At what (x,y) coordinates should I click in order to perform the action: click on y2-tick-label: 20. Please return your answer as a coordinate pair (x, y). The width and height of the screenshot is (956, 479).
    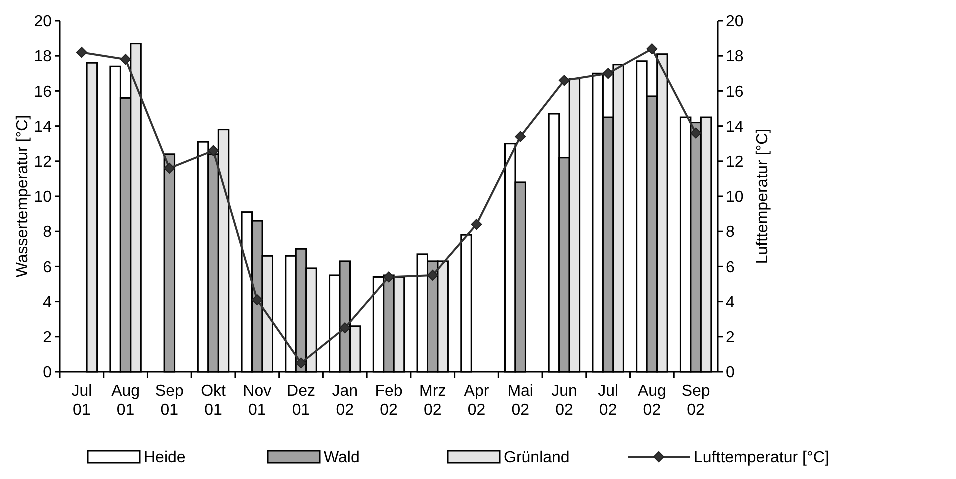
    Looking at the image, I should click on (735, 22).